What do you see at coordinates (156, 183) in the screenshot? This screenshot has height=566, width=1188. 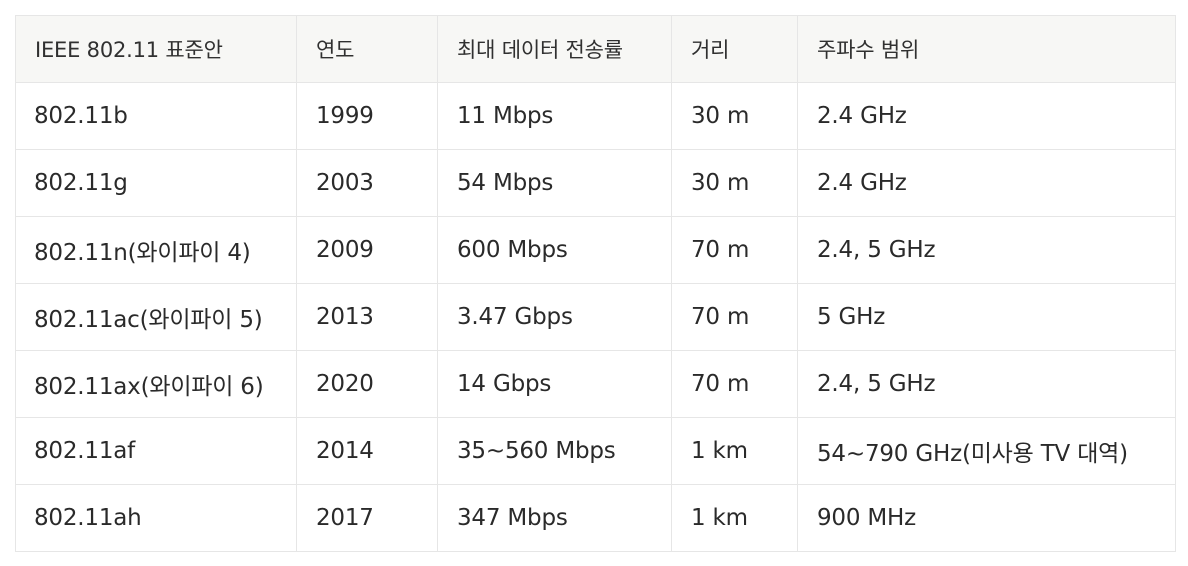 I see `cell-standard: 802.11g` at bounding box center [156, 183].